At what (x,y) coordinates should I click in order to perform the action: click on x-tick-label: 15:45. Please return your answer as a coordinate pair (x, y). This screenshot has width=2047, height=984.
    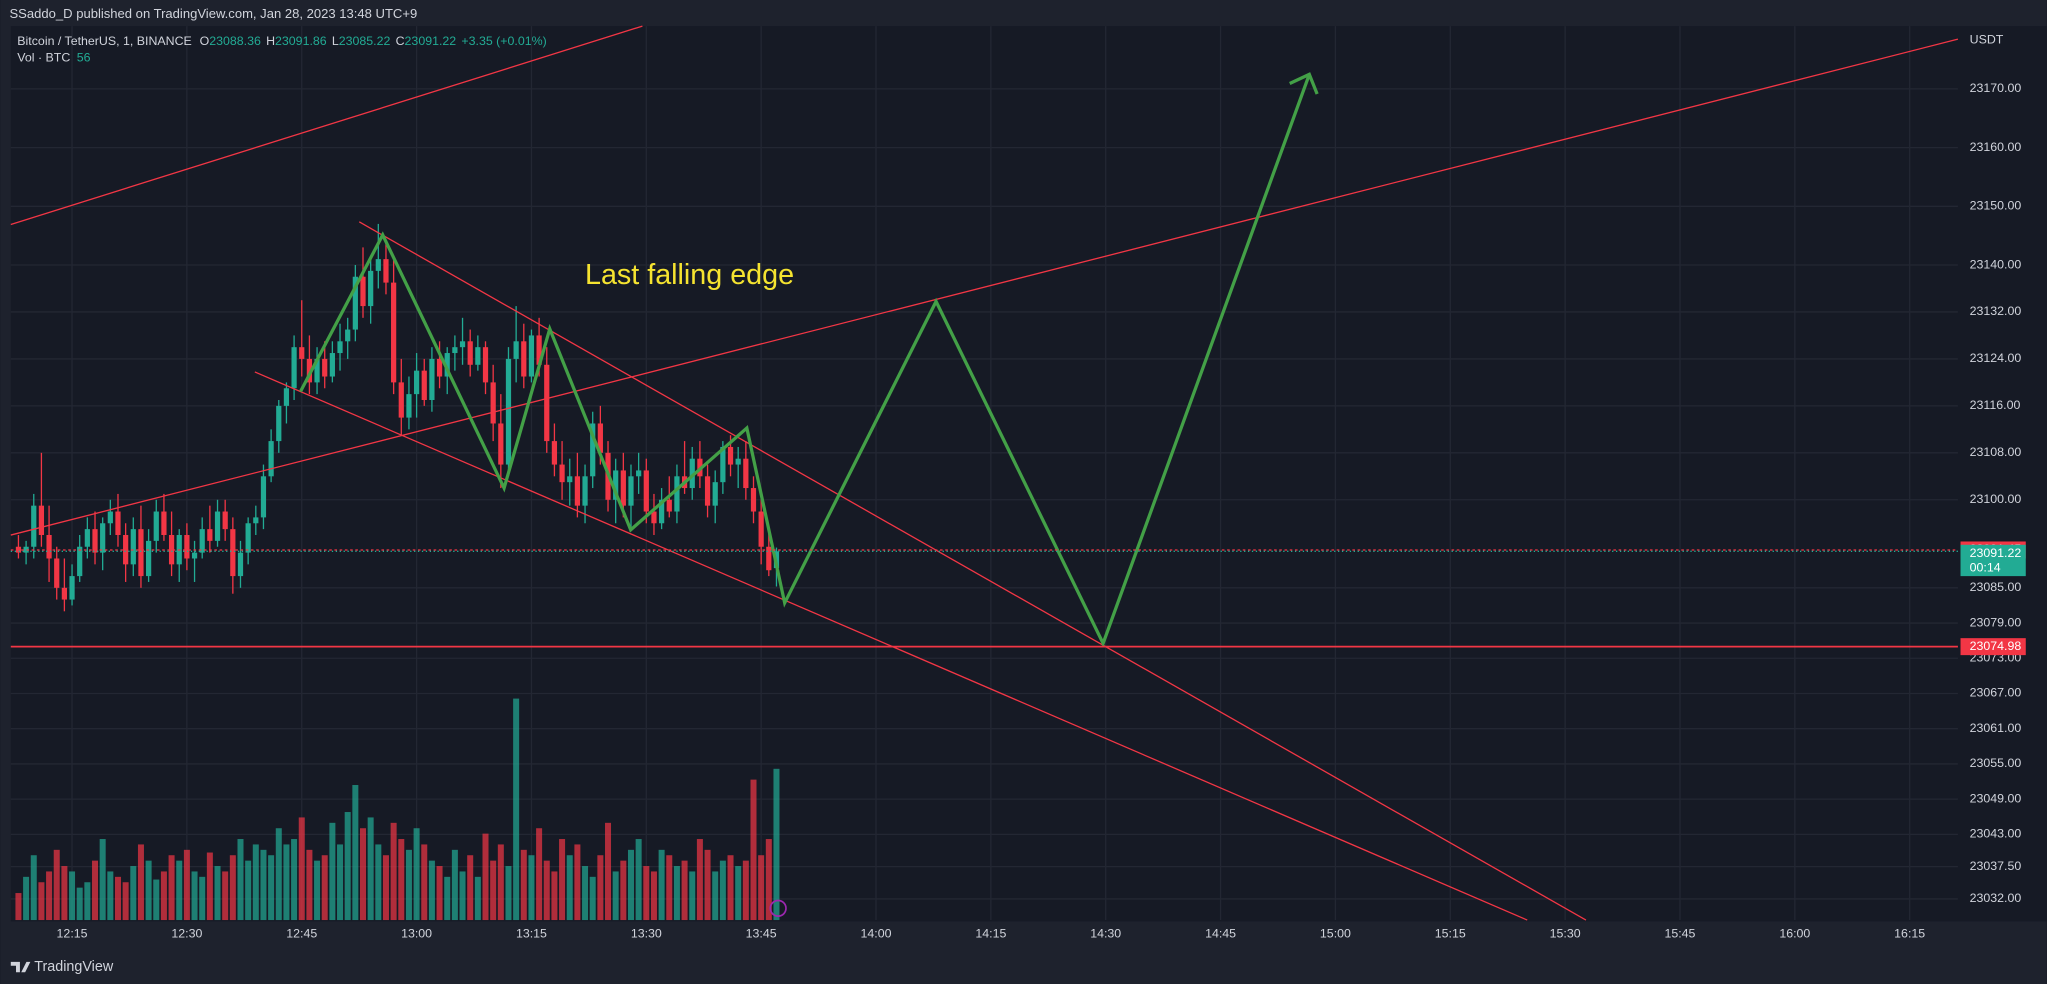
    Looking at the image, I should click on (1679, 934).